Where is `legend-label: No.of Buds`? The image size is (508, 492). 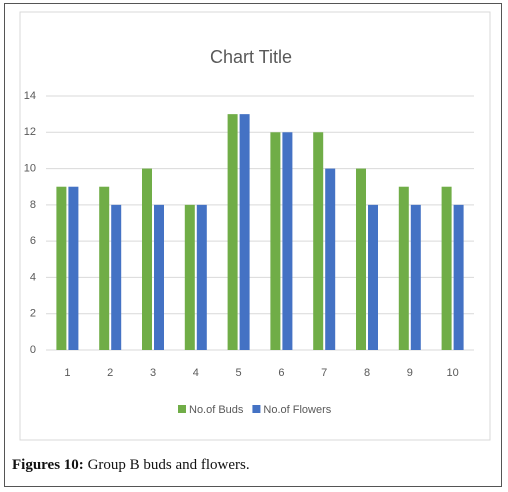 legend-label: No.of Buds is located at coordinates (216, 410).